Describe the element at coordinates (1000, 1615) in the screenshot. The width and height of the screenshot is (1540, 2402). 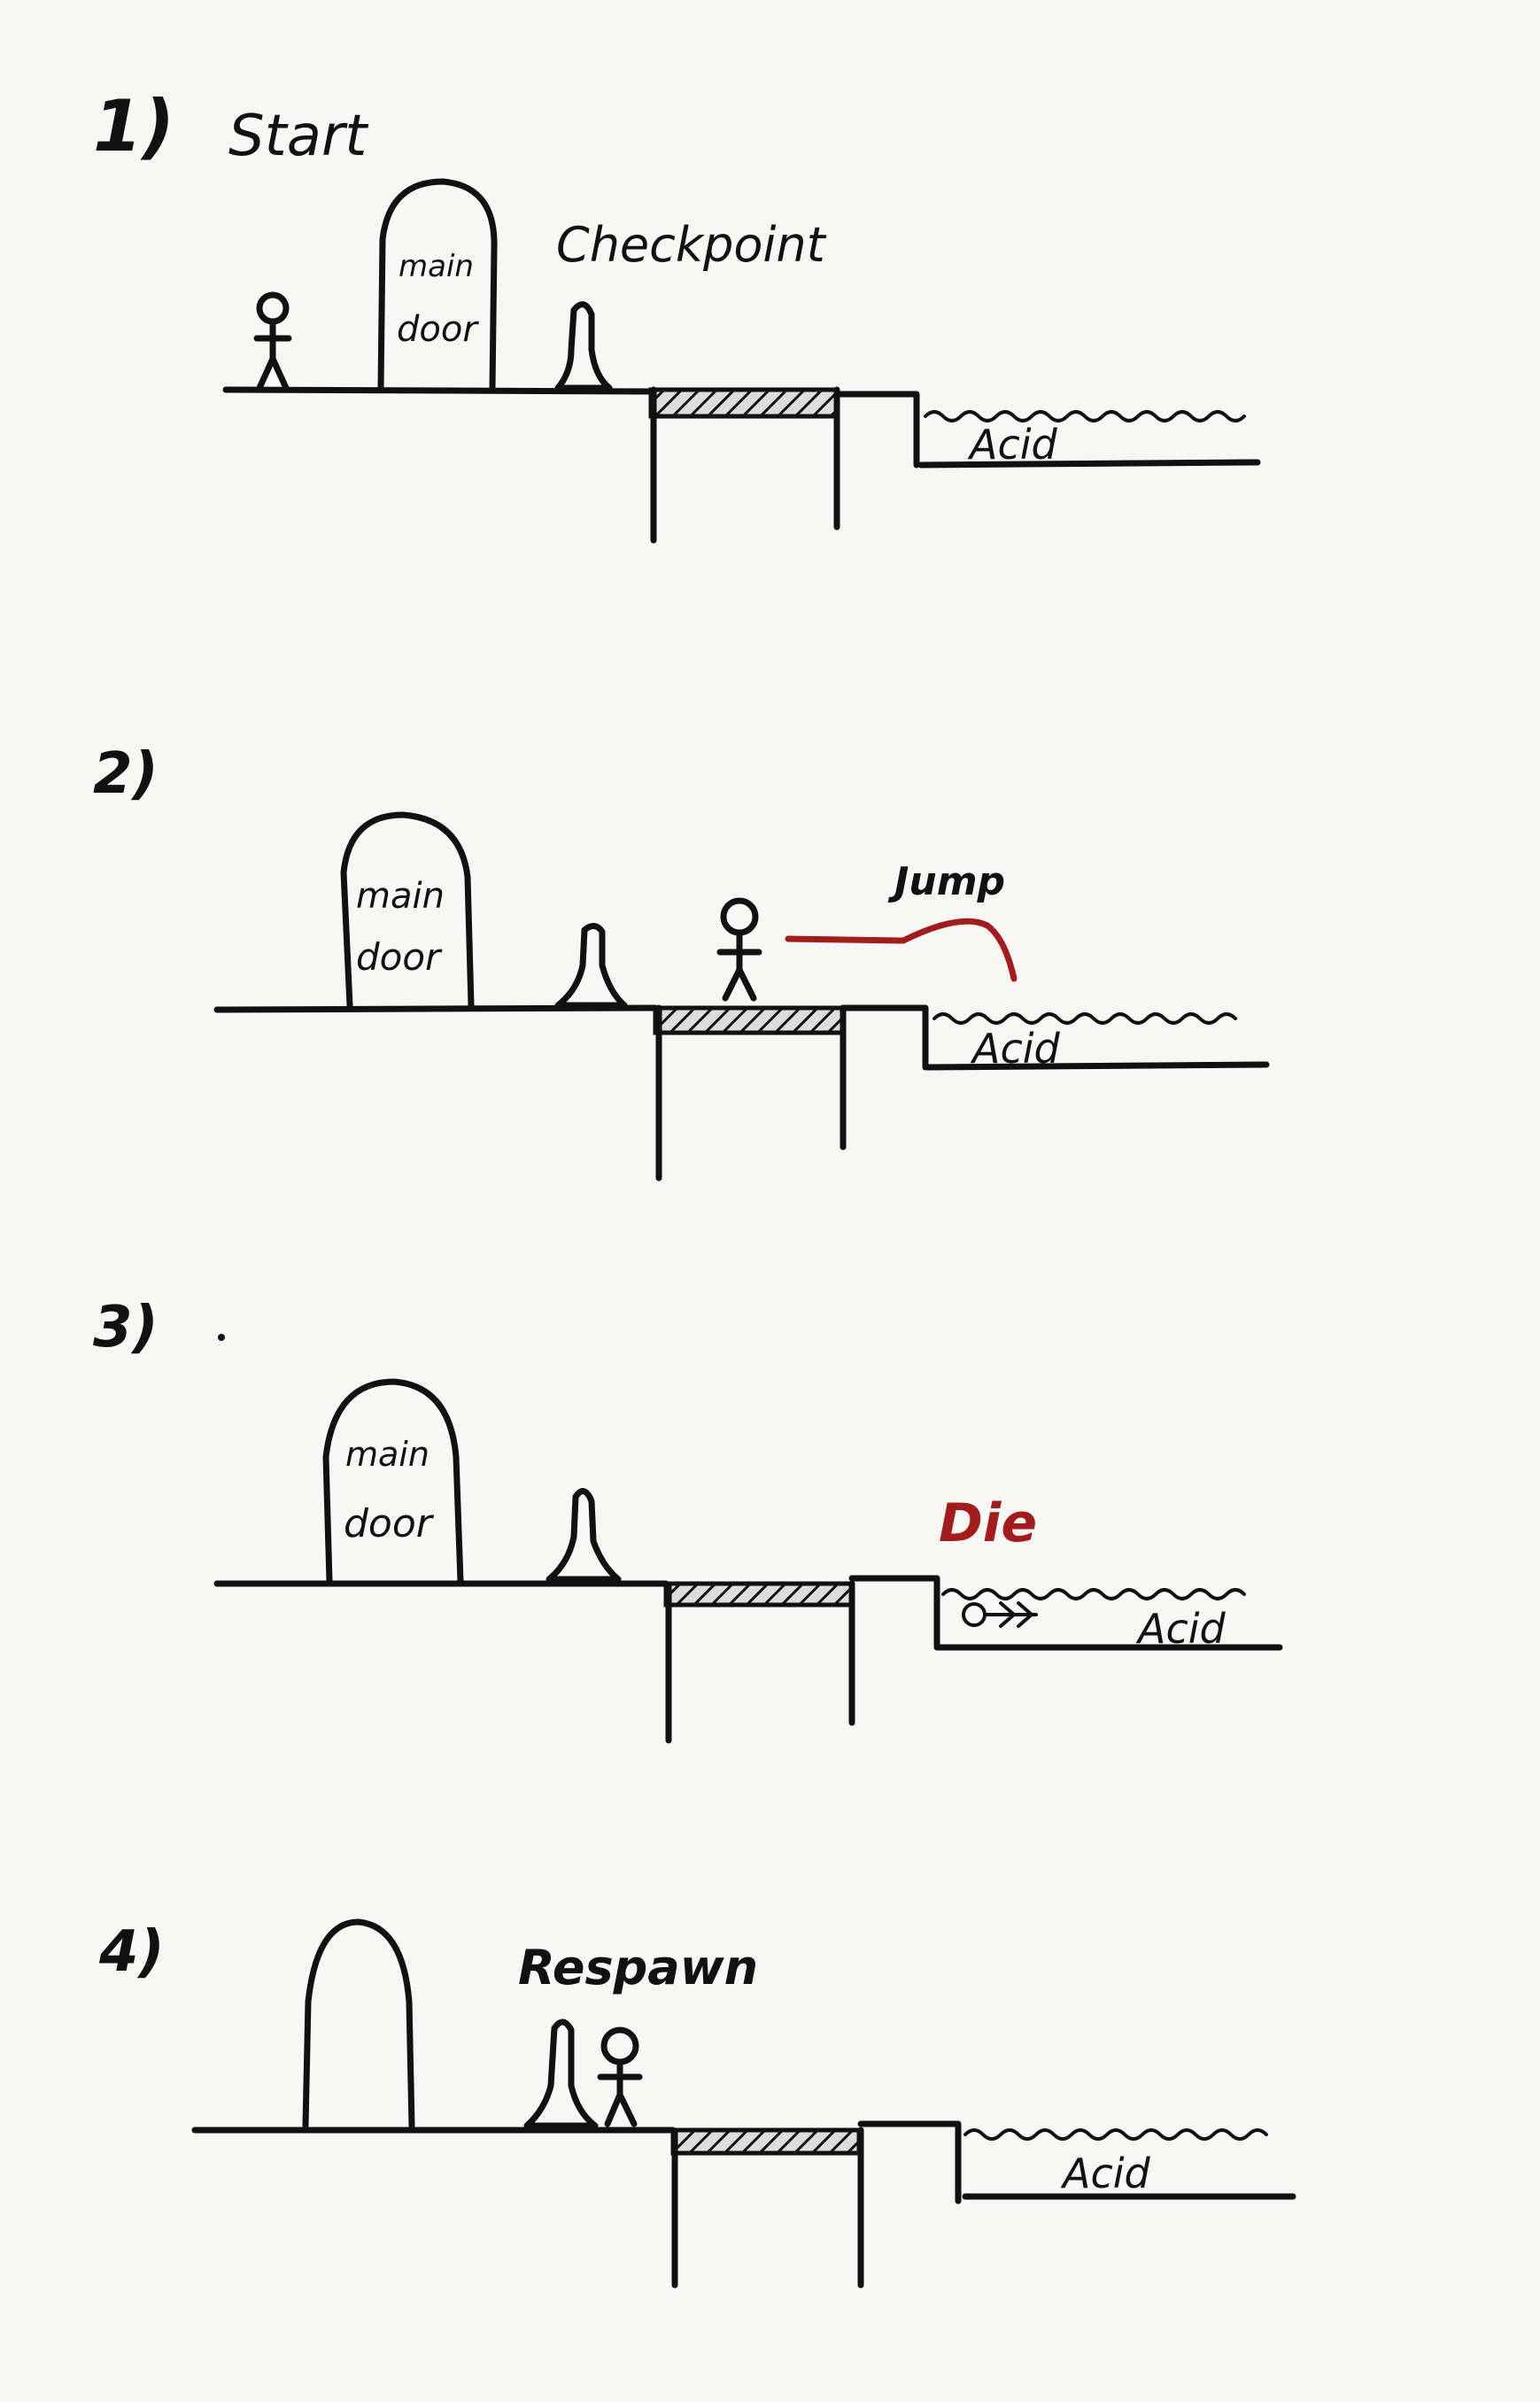
I see `dead-player-figure` at that location.